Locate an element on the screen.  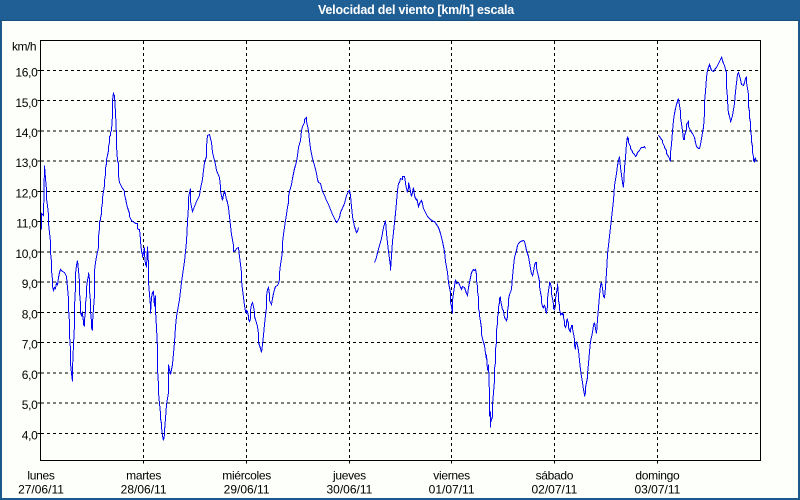
svg-text: 02/07/11 is located at coordinates (554, 490).